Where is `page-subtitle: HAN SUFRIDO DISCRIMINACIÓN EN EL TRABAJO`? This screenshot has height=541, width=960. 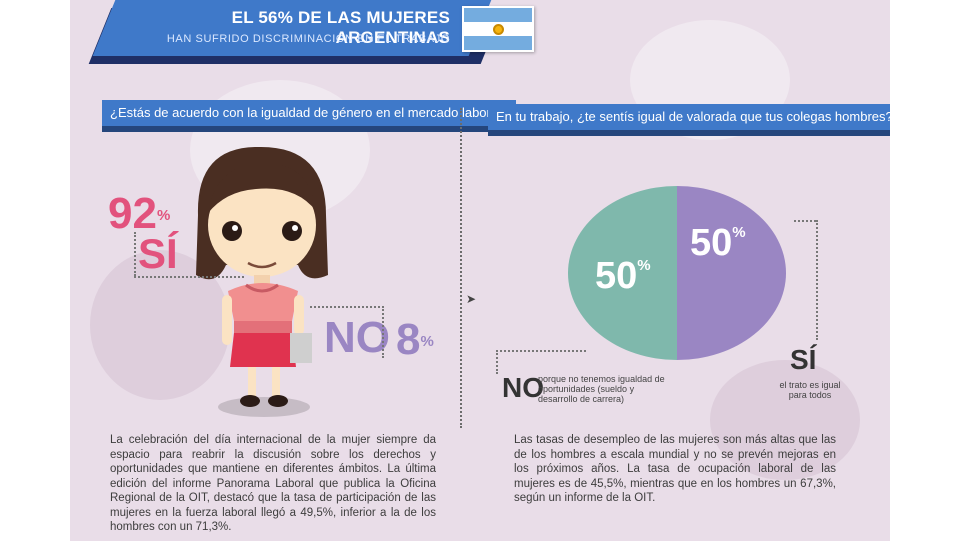 page-subtitle: HAN SUFRIDO DISCRIMINACIÓN EN EL TRABAJO is located at coordinates (308, 39).